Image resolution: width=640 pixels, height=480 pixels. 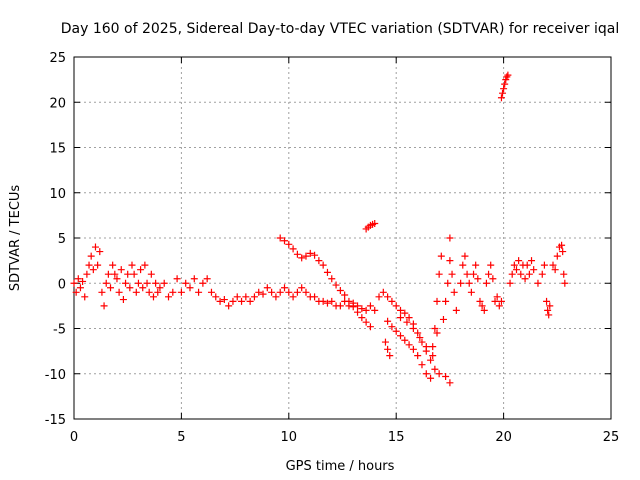 What do you see at coordinates (57, 103) in the screenshot?
I see `y-tick-label: 20` at bounding box center [57, 103].